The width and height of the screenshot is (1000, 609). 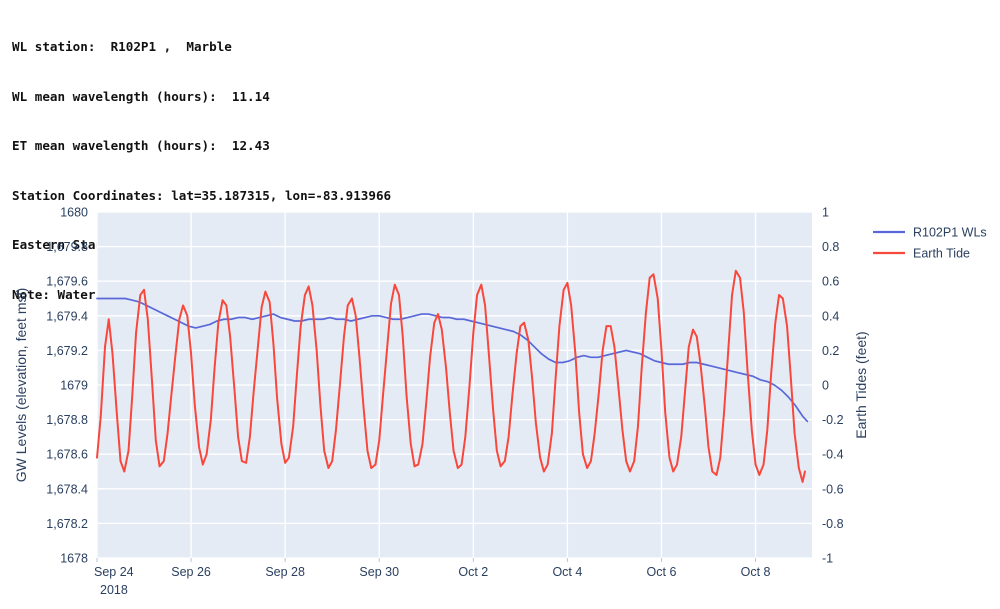 I want to click on x-axis-tick-label: Sep 30, so click(x=379, y=572).